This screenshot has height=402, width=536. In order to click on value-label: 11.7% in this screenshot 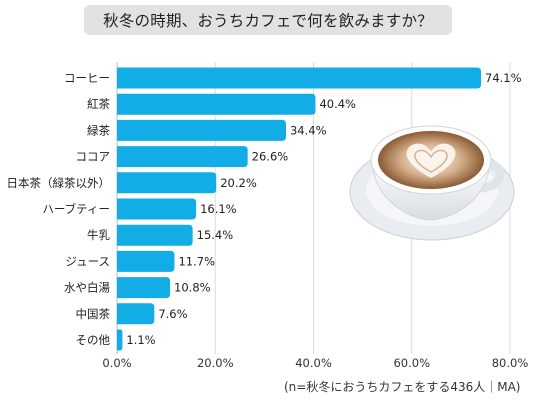, I will do `click(196, 261)`.